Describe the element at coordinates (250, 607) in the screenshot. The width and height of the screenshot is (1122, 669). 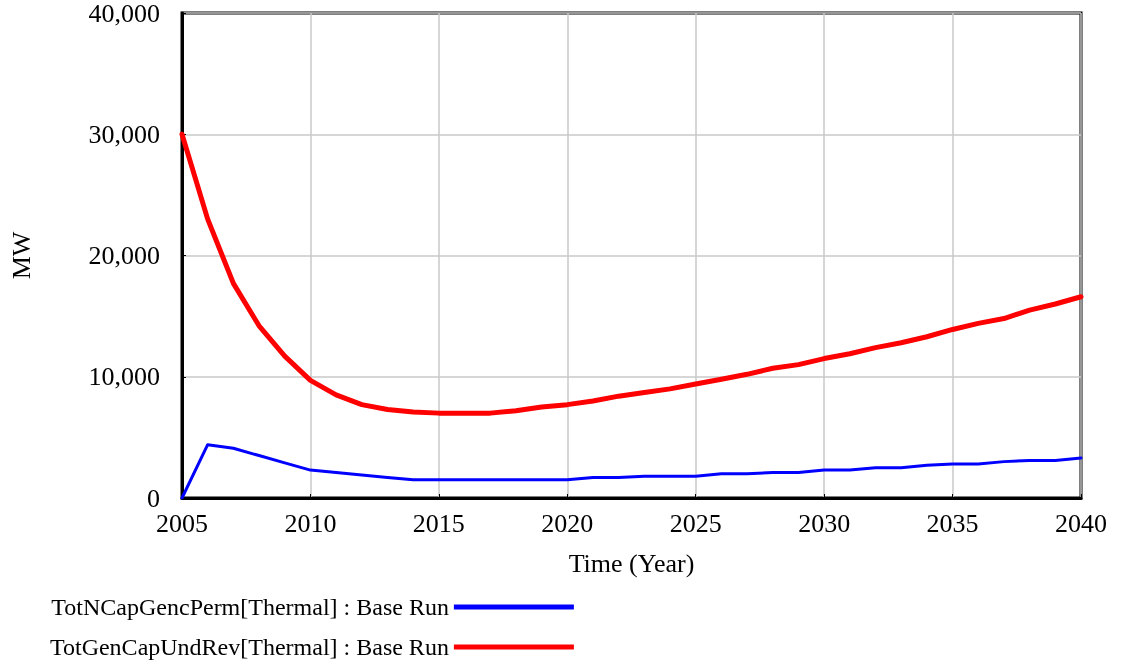
I see `legend-label: TotNCapGencPerm[Thermal] : Base Run` at that location.